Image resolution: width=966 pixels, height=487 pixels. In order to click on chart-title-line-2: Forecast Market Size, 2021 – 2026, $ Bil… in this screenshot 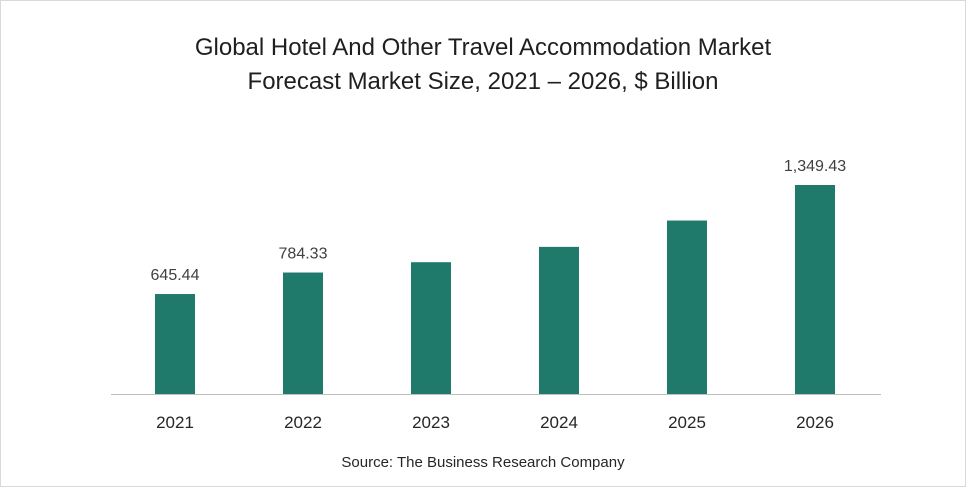, I will do `click(483, 81)`.